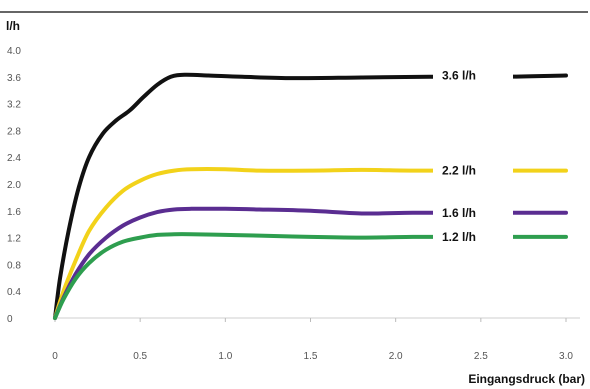 This screenshot has width=590, height=389. What do you see at coordinates (481, 356) in the screenshot?
I see `x-tick-label: 2.5` at bounding box center [481, 356].